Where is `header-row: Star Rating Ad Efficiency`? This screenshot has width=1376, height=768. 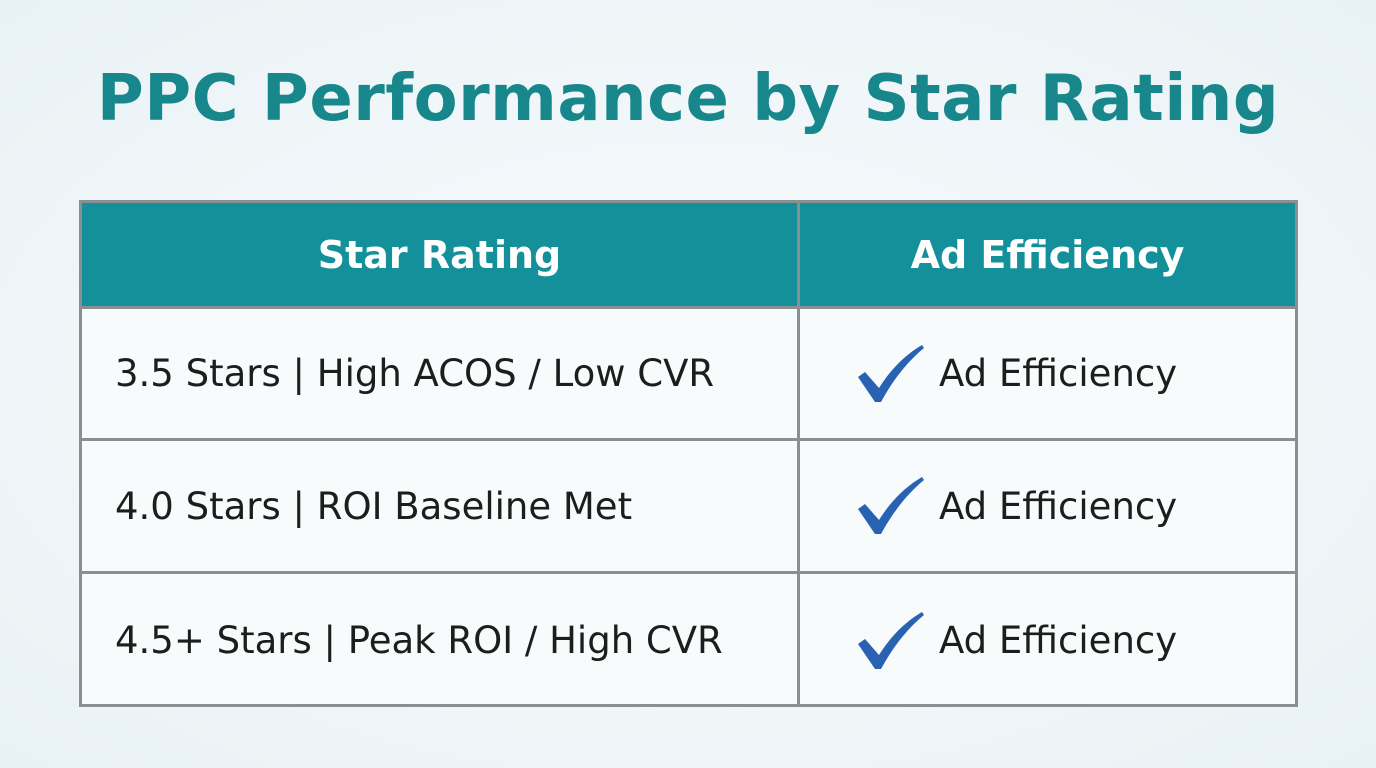
header-row: Star Rating Ad Efficiency is located at coordinates (688, 256).